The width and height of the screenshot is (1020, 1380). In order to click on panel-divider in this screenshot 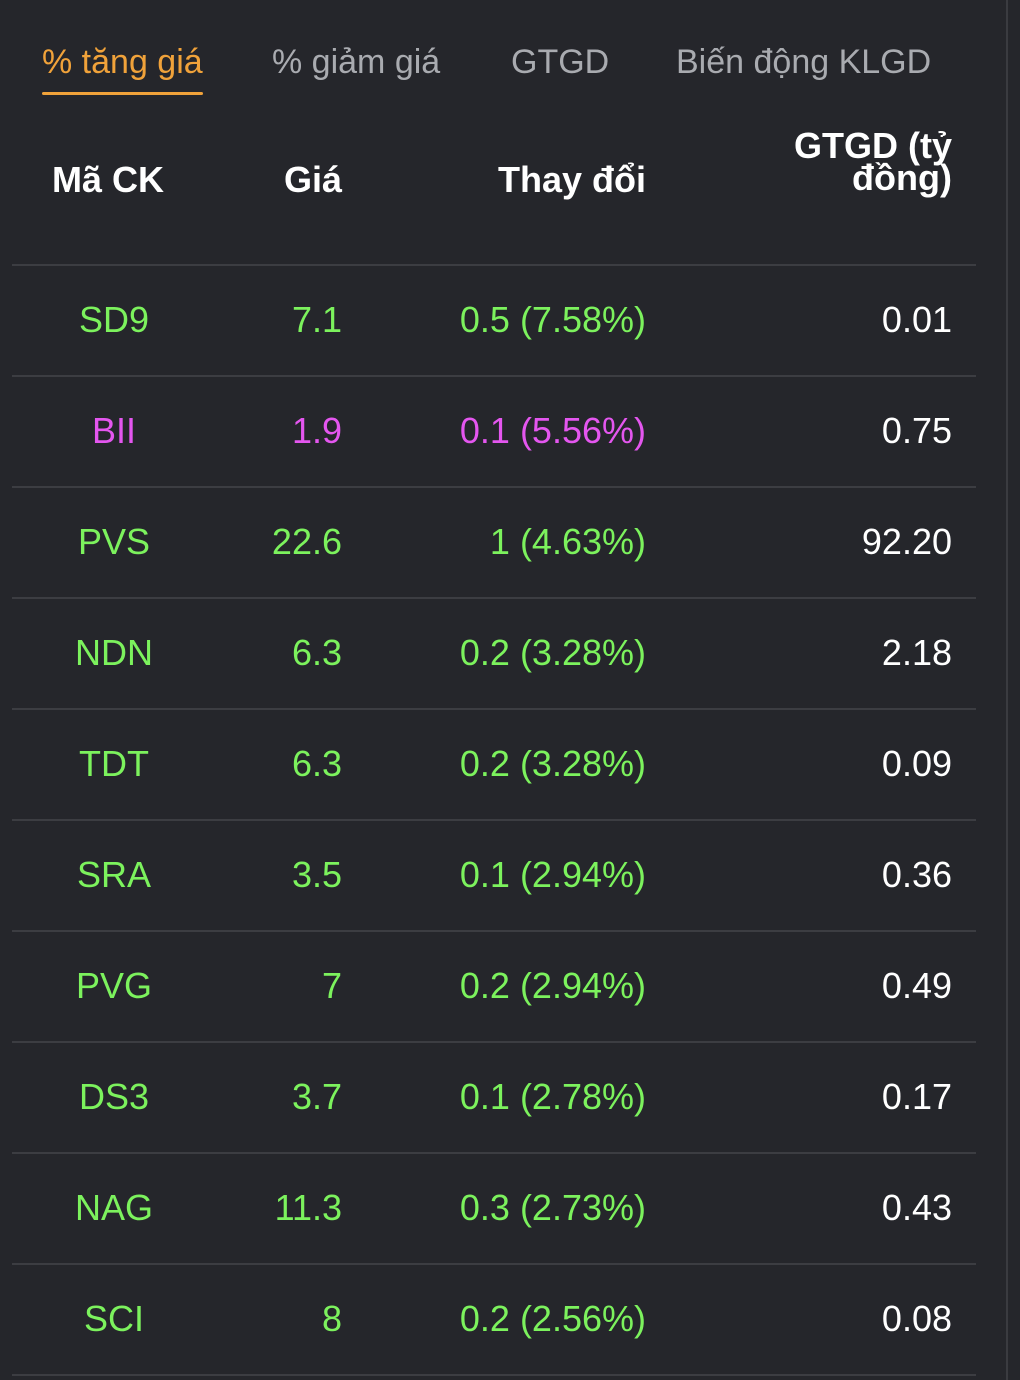, I will do `click(1007, 690)`.